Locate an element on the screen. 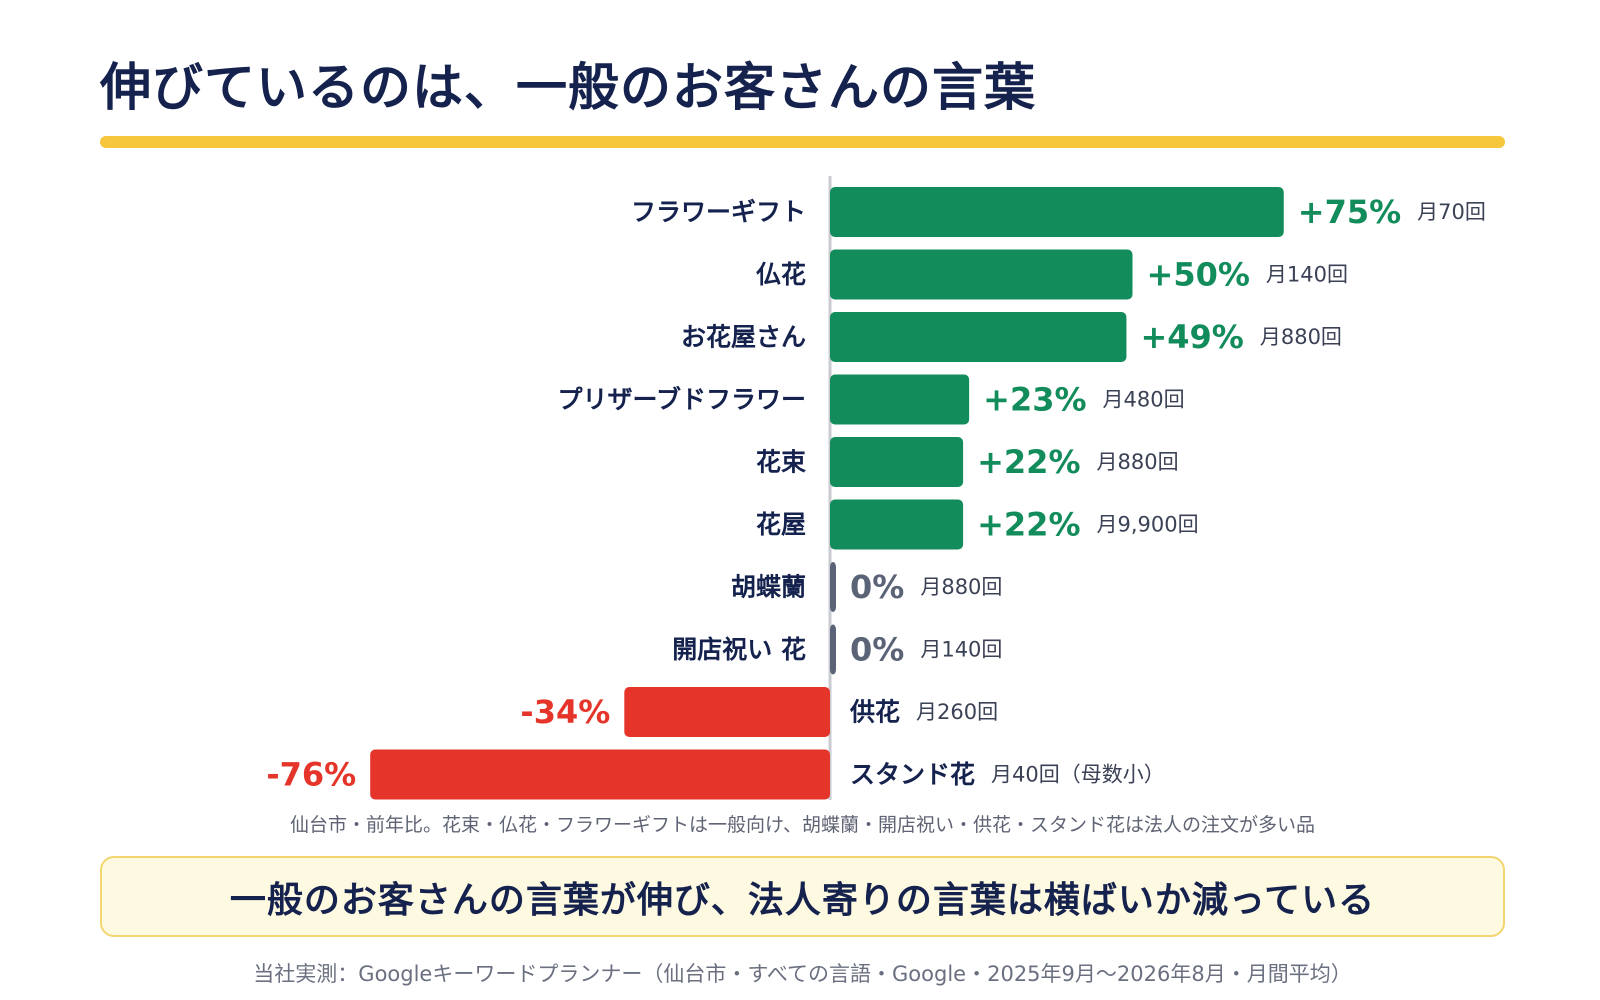  volume-label-7: 月140回 is located at coordinates (961, 650).